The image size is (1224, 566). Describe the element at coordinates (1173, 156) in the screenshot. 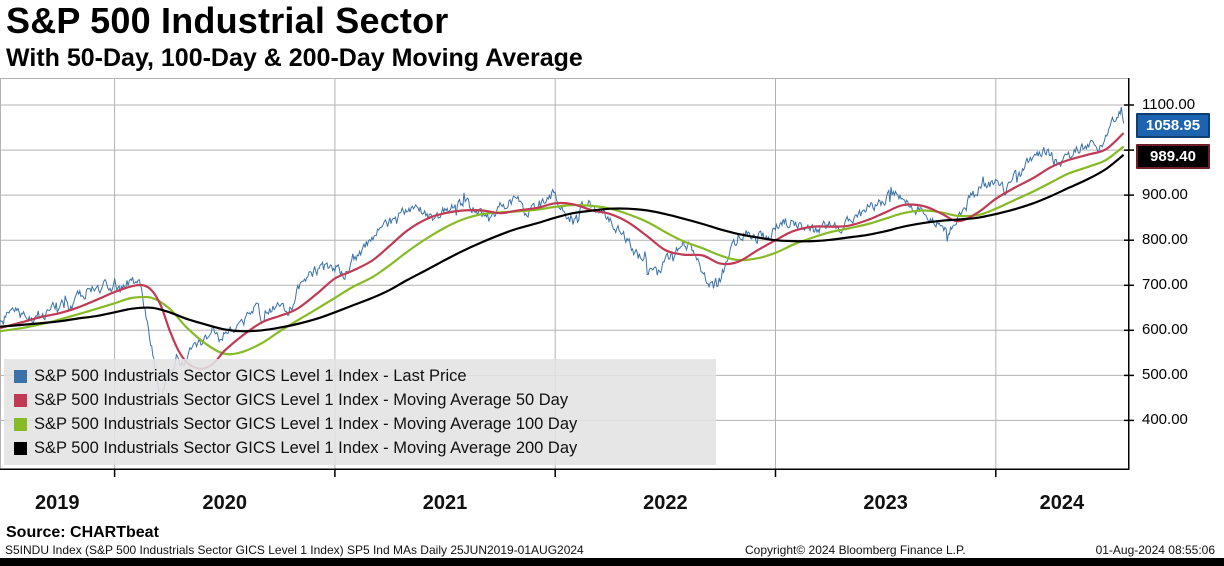

I see `ma-200-price-badge: 989.40` at that location.